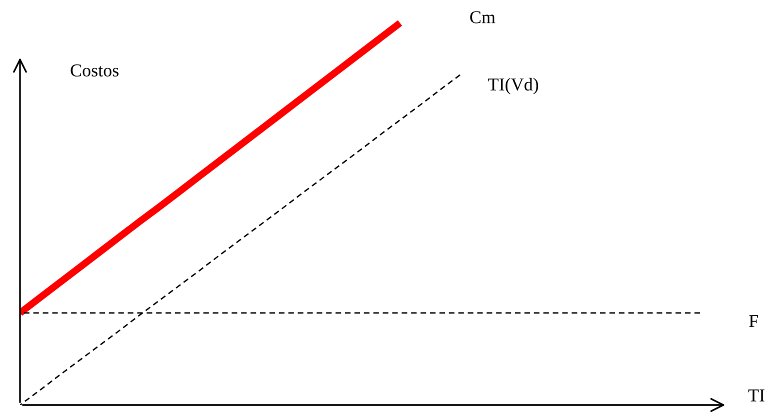 Image resolution: width=774 pixels, height=415 pixels. I want to click on text: Cm, so click(483, 17).